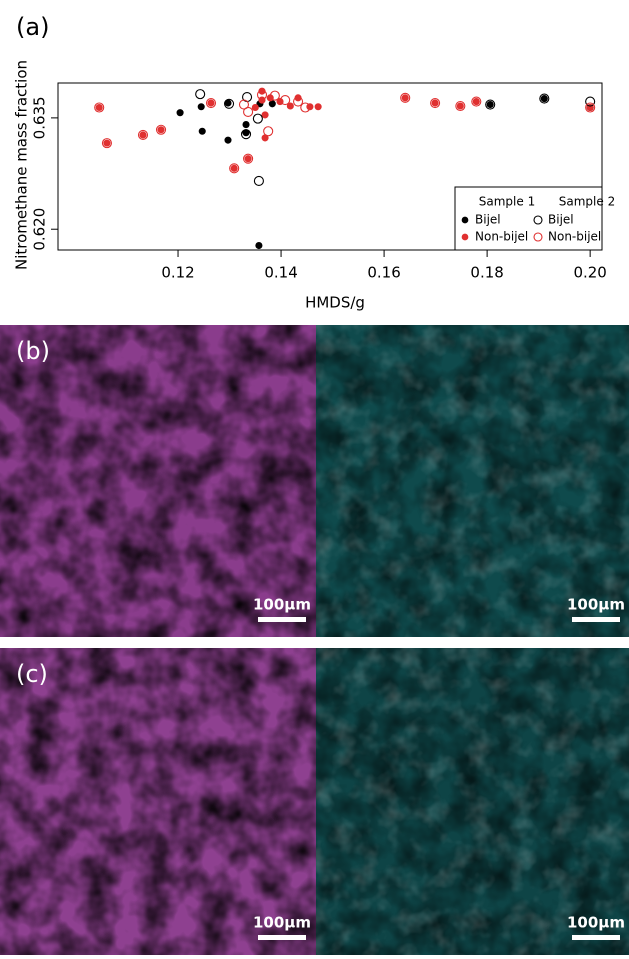 The image size is (629, 959). Describe the element at coordinates (177, 273) in the screenshot. I see `x-tick-label: 0.12` at that location.